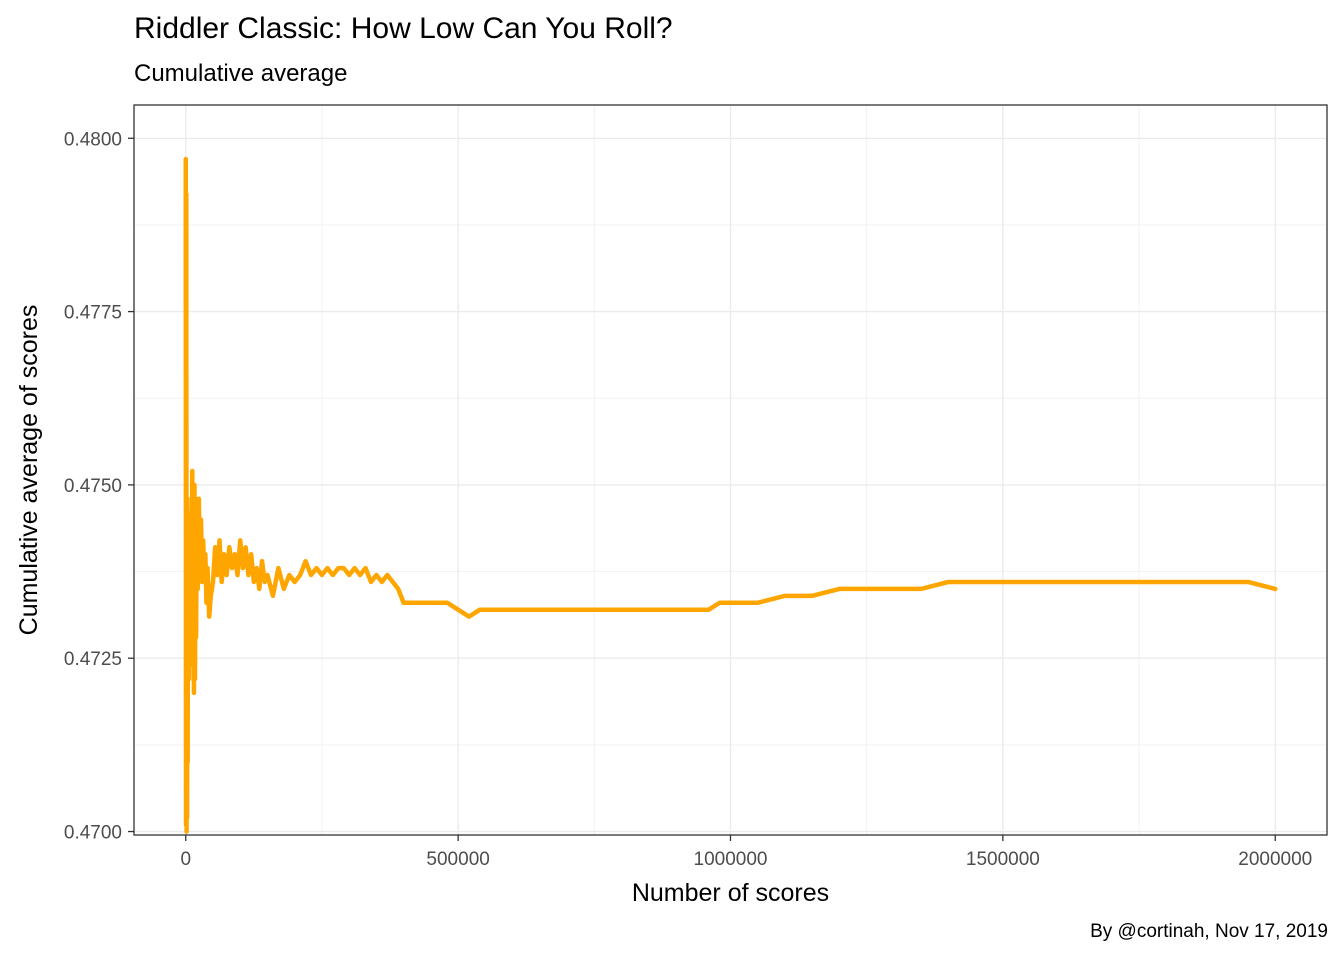  Describe the element at coordinates (403, 28) in the screenshot. I see `chart-title: Riddler Classic: How Low Can You Roll?` at that location.